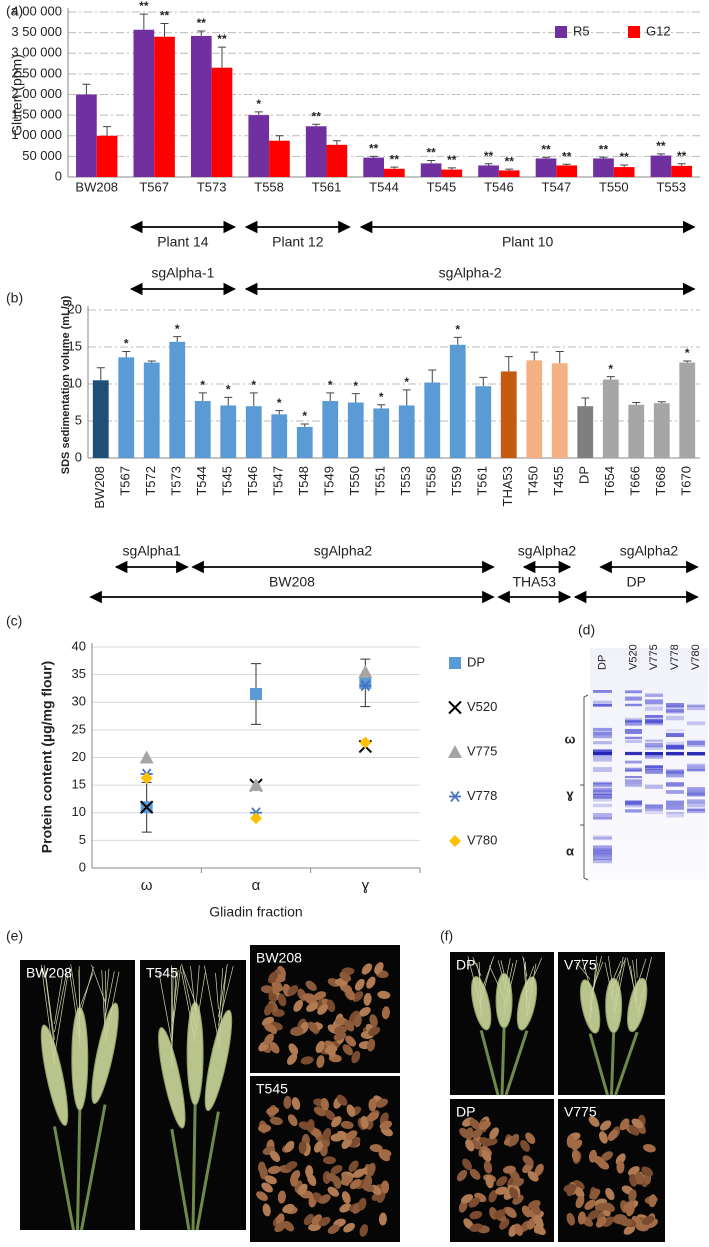 This screenshot has width=709, height=1247. I want to click on group-label: sgAlpha2, so click(547, 551).